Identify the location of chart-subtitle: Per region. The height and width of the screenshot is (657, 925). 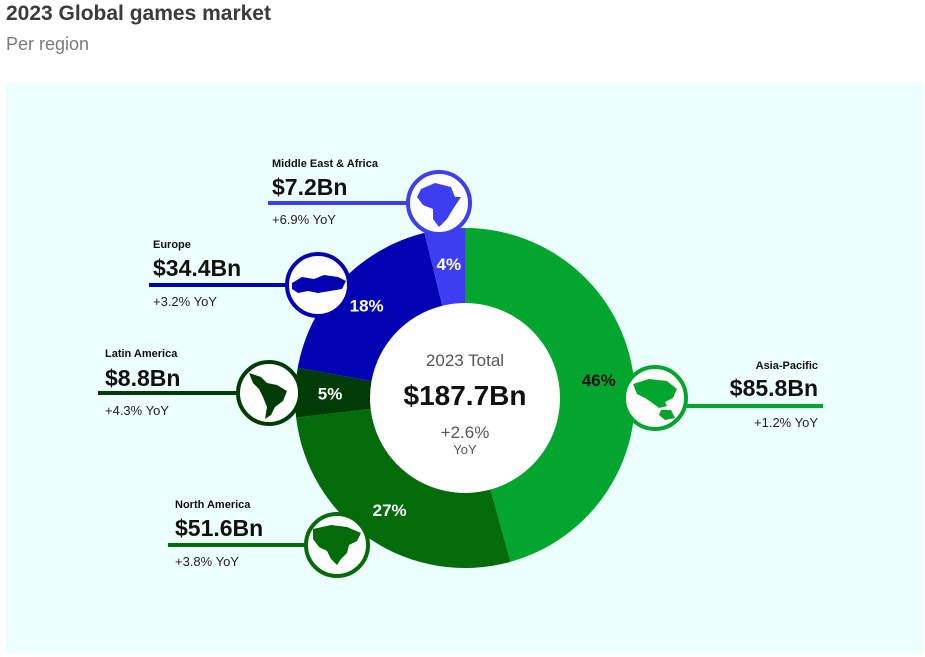
(48, 44).